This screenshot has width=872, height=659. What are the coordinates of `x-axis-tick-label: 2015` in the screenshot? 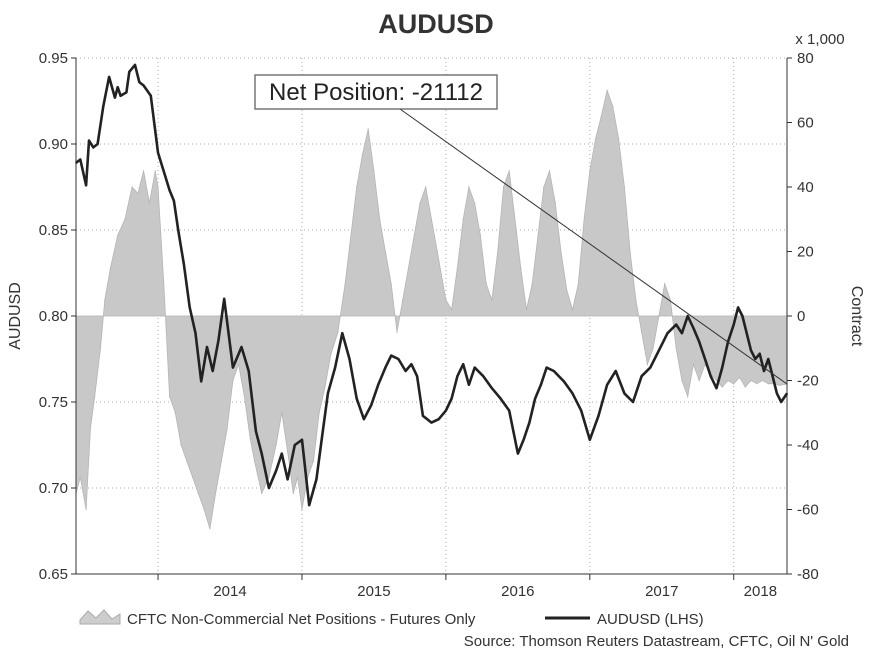 It's located at (373, 591).